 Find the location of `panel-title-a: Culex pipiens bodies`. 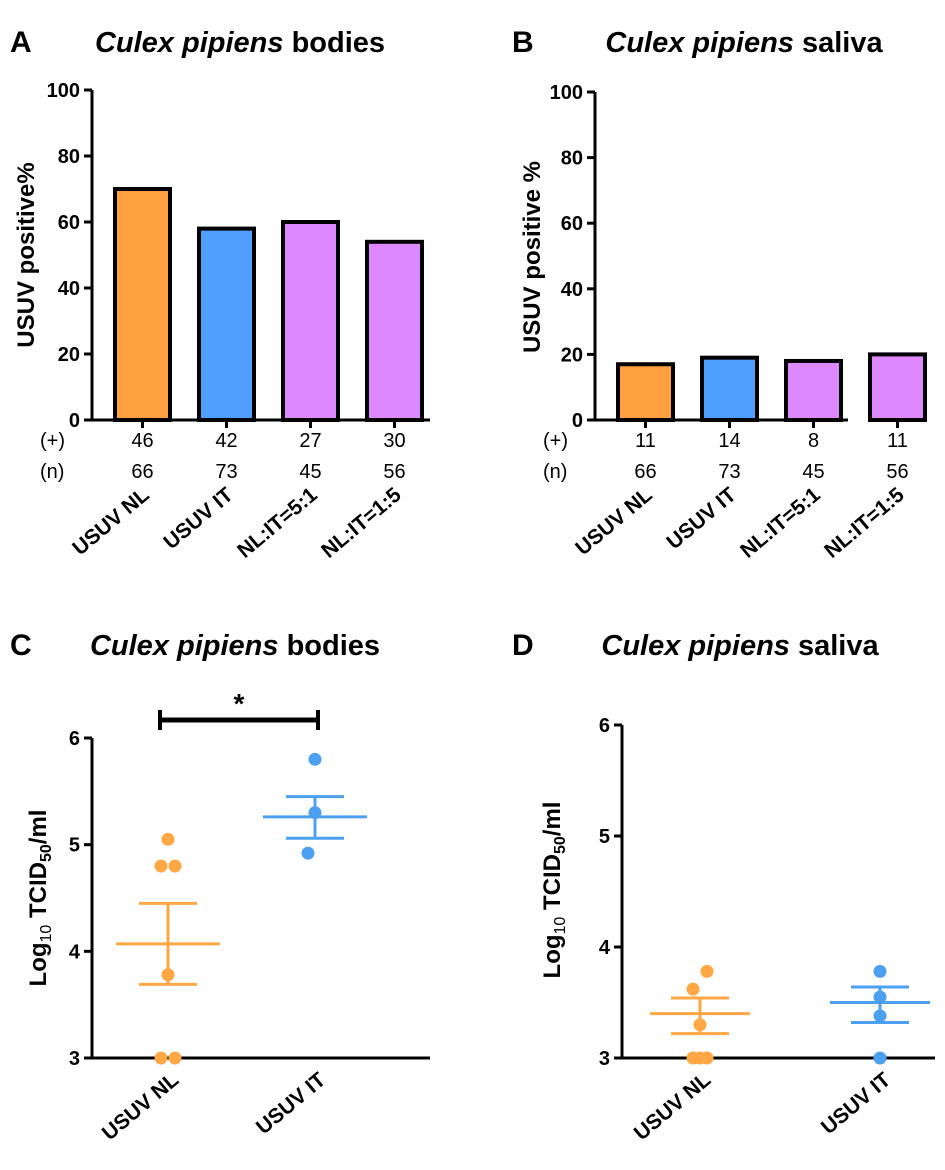

panel-title-a: Culex pipiens bodies is located at coordinates (240, 43).